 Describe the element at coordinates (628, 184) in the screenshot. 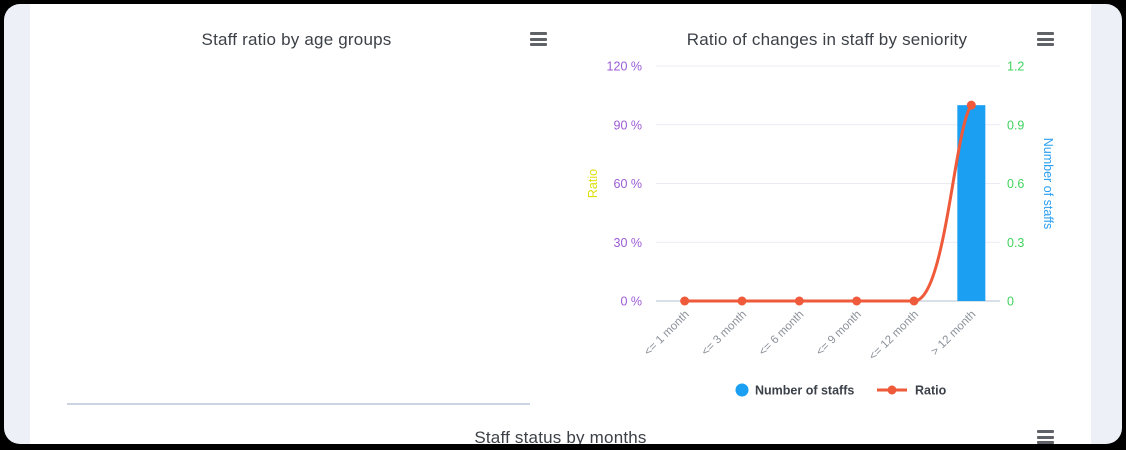

I see `left-axis-tick-label: 60 %` at that location.